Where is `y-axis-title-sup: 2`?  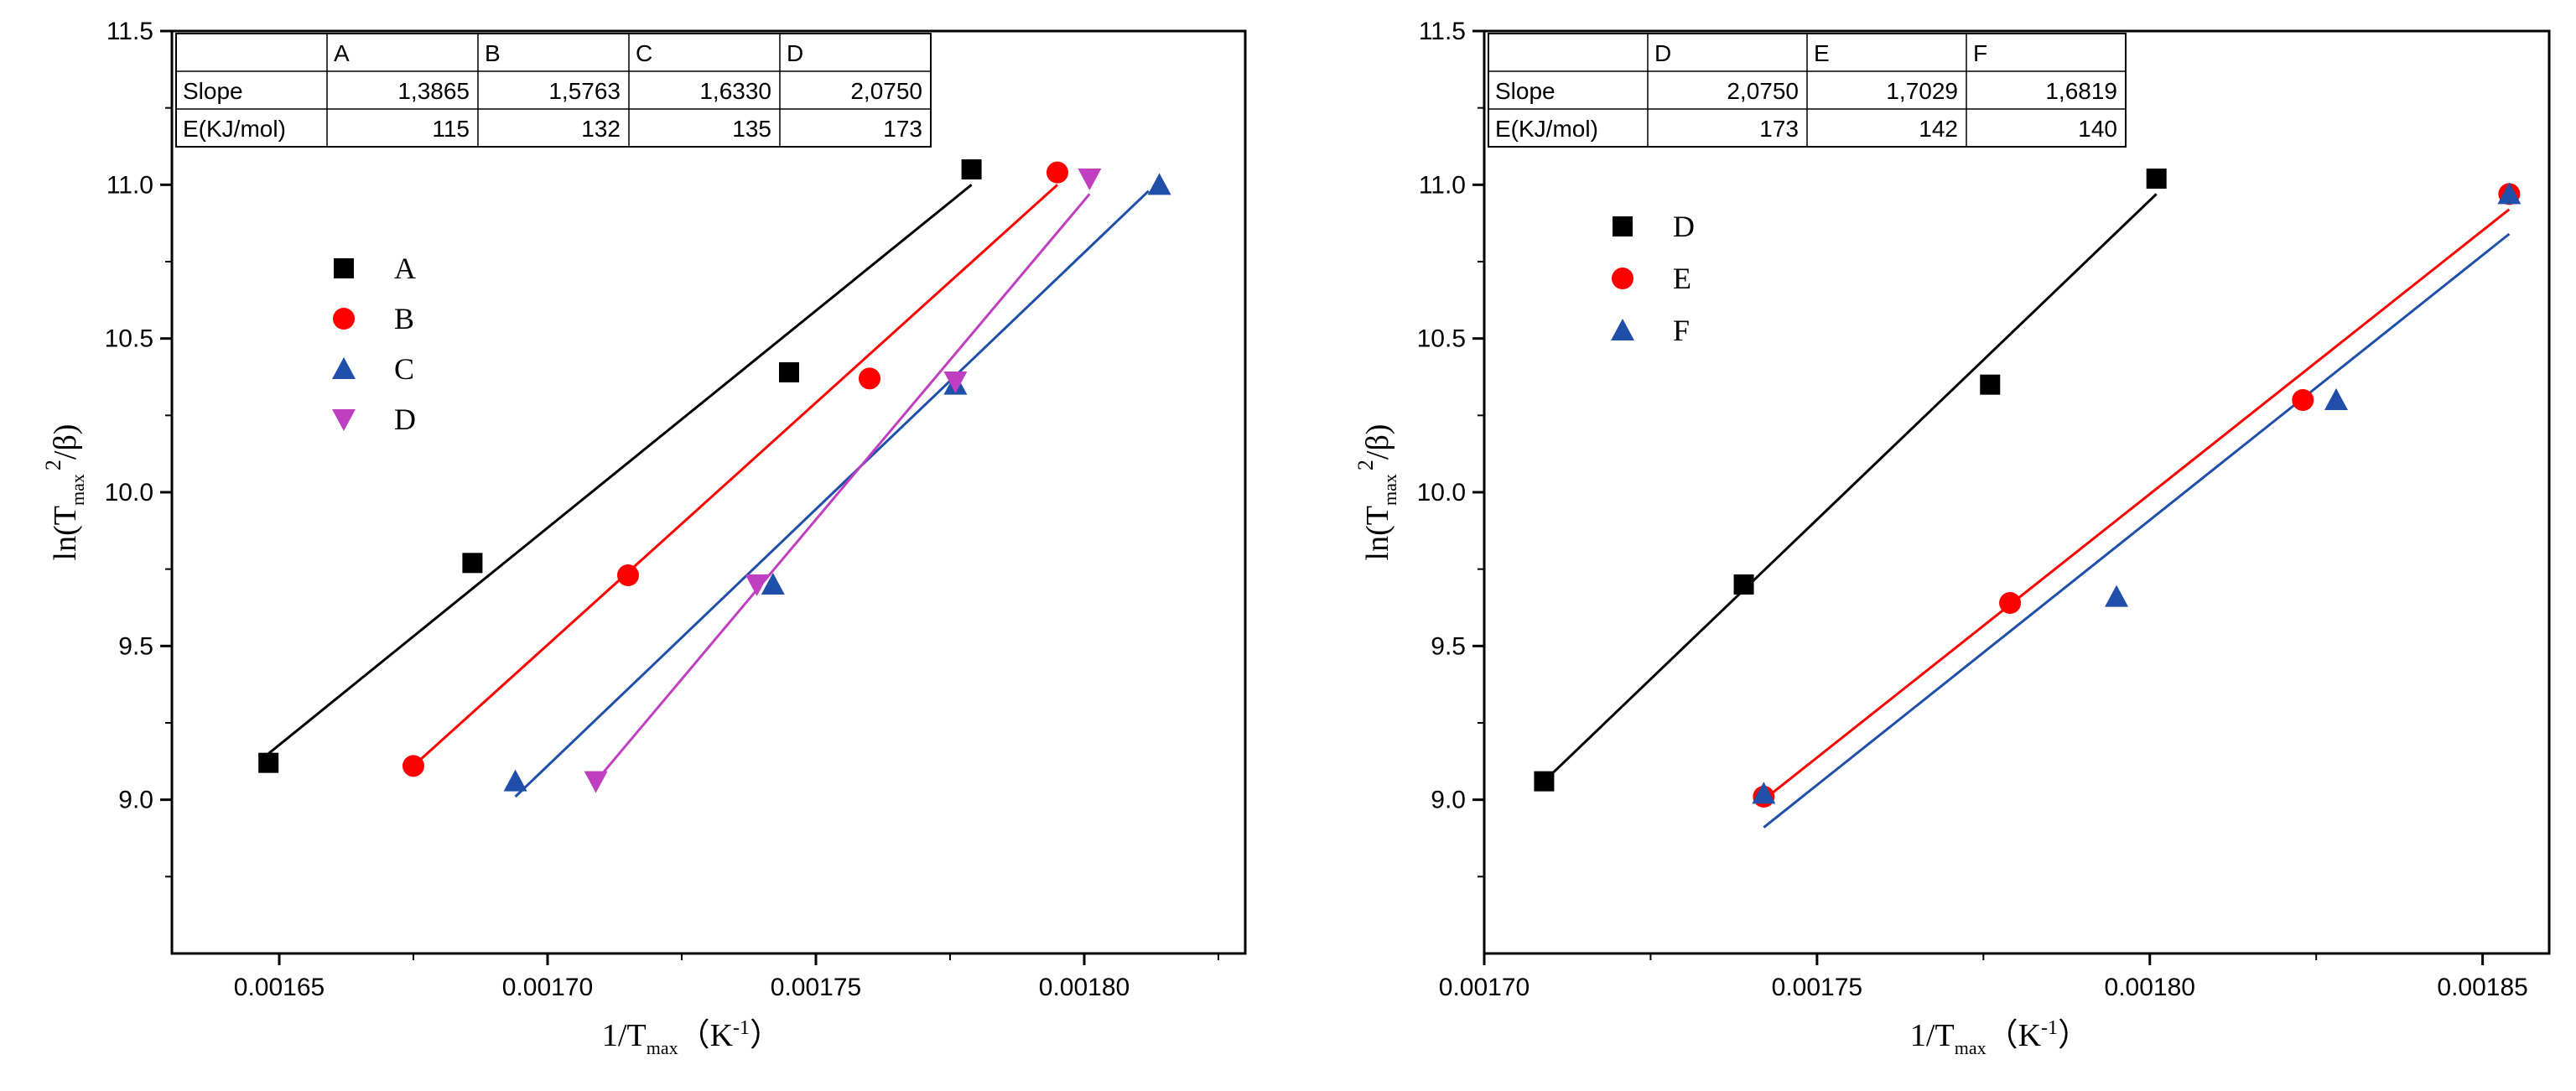 y-axis-title-sup: 2 is located at coordinates (1365, 465).